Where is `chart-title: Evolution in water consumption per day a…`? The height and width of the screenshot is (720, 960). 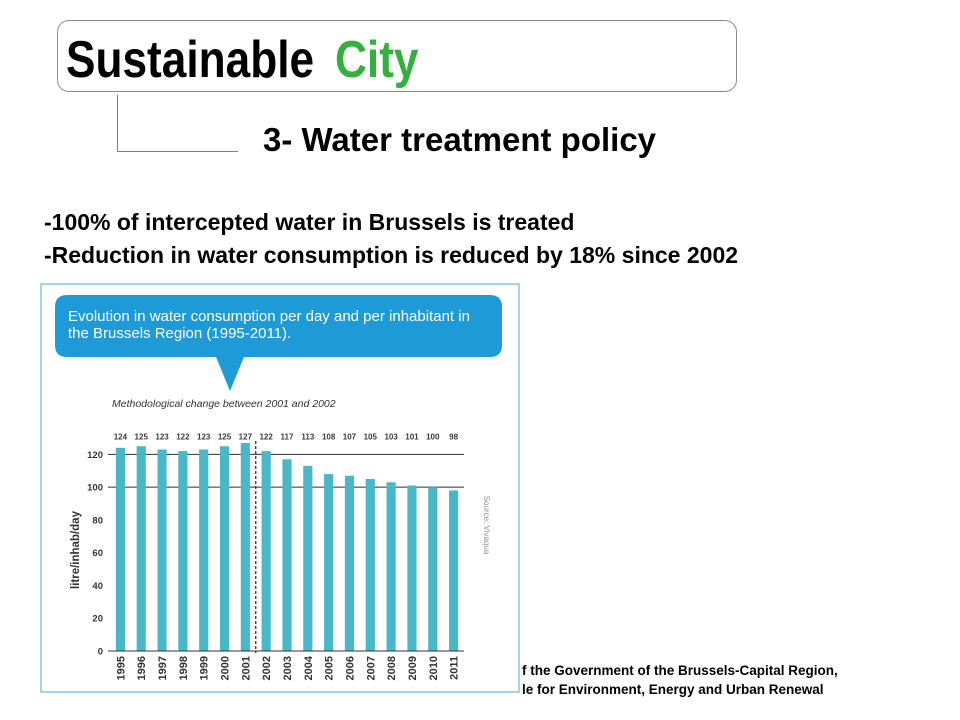
chart-title: Evolution in water consumption per day a… is located at coordinates (269, 325).